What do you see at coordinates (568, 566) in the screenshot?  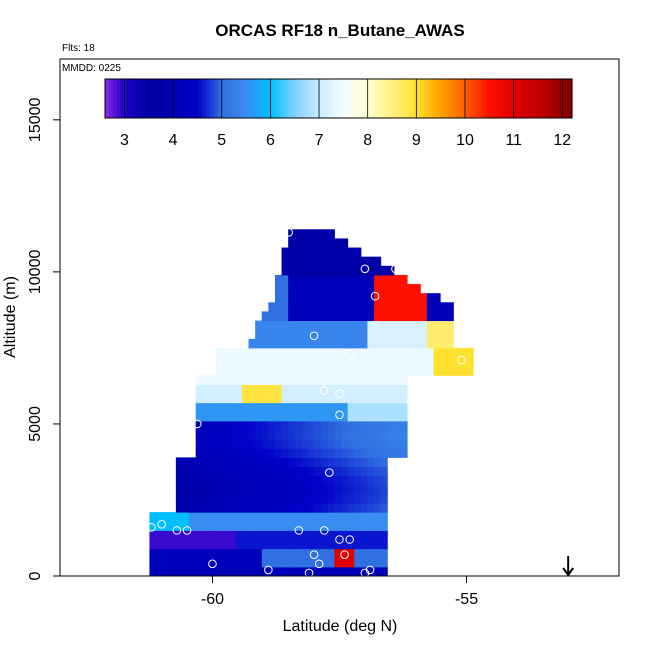 I see `down-arrow-icon` at bounding box center [568, 566].